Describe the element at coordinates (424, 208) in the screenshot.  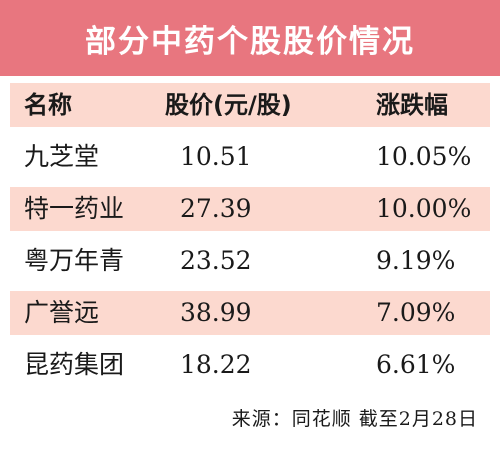
I see `stock-change: 10.00%` at that location.